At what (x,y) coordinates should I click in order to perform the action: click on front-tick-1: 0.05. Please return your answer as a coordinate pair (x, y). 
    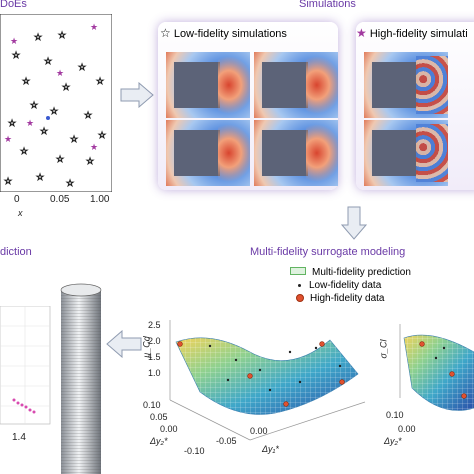
    Looking at the image, I should click on (159, 417).